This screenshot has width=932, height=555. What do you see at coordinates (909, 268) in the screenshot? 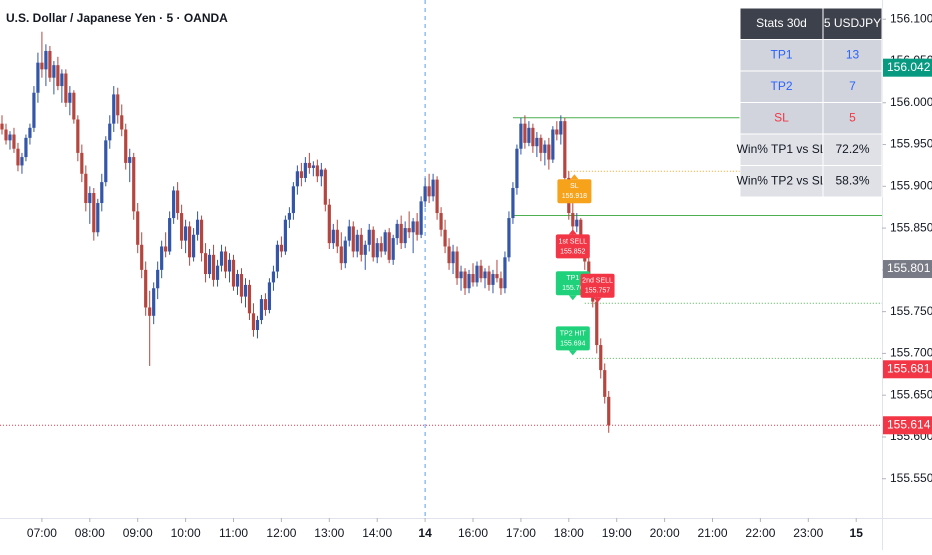
I see `price-tag-label: 155.801` at bounding box center [909, 268].